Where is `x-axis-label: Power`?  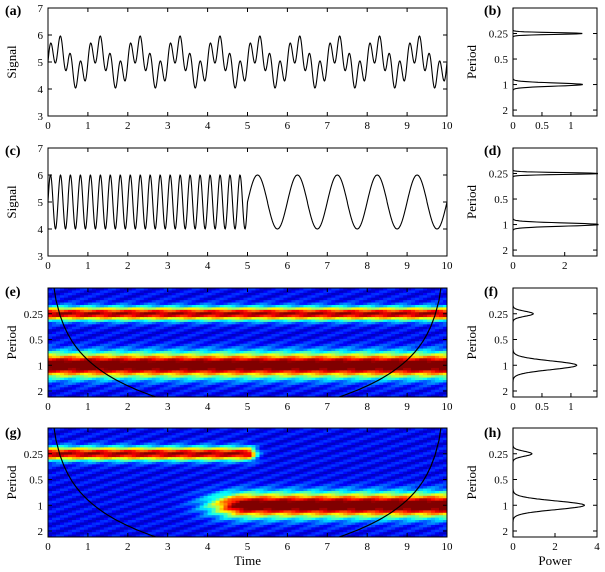 x-axis-label: Power is located at coordinates (555, 560).